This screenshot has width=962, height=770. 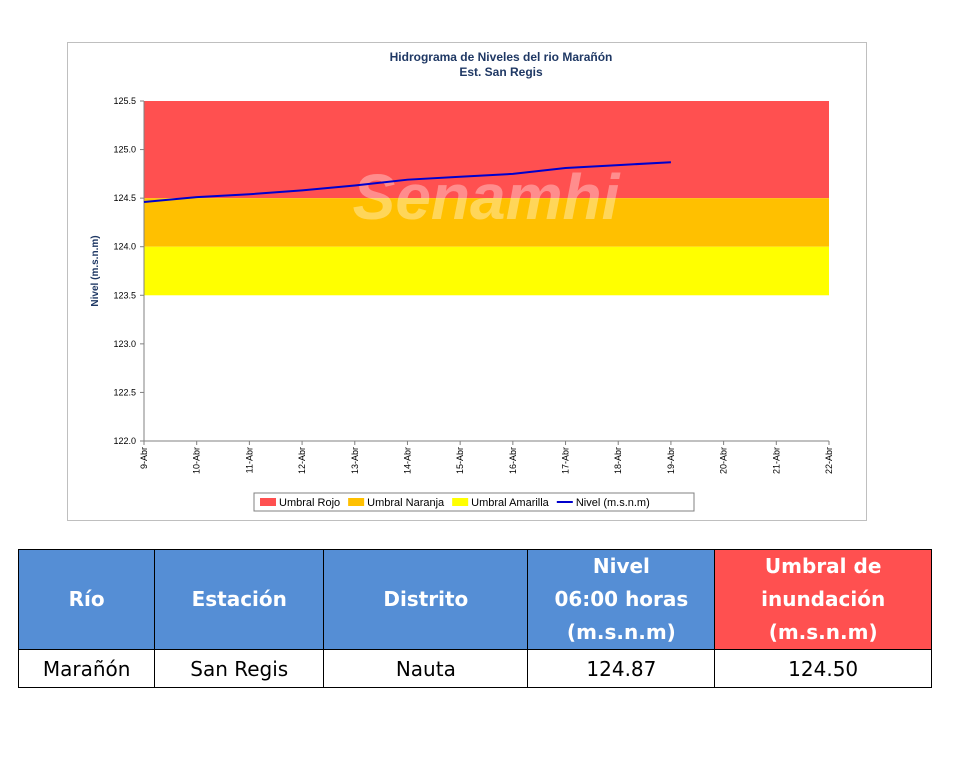 I want to click on header-cell: Estación, so click(x=239, y=599).